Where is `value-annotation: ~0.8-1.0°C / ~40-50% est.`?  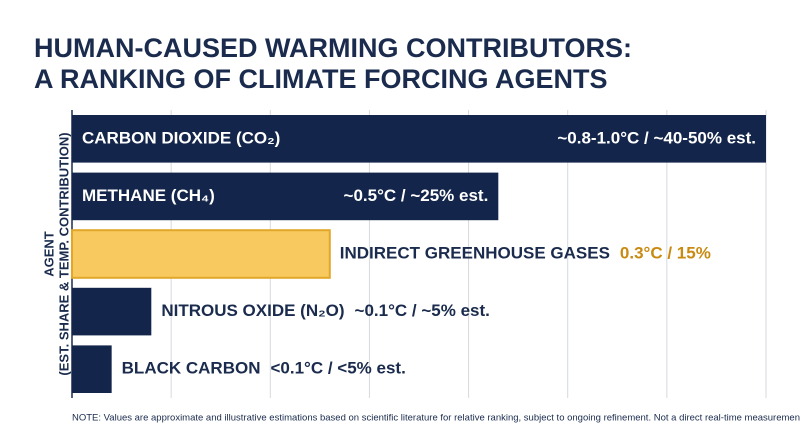
value-annotation: ~0.8-1.0°C / ~40-50% est. is located at coordinates (656, 137).